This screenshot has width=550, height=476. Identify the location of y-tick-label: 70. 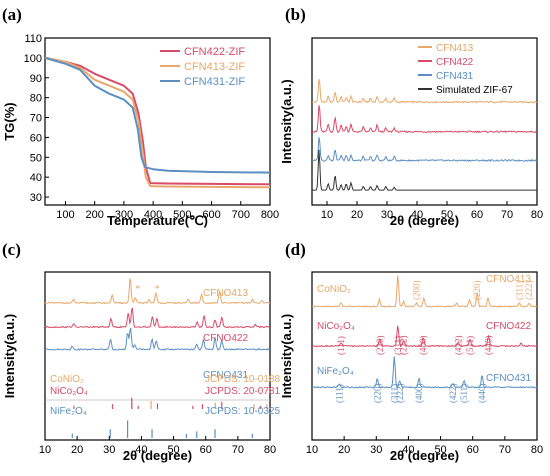
(36, 119).